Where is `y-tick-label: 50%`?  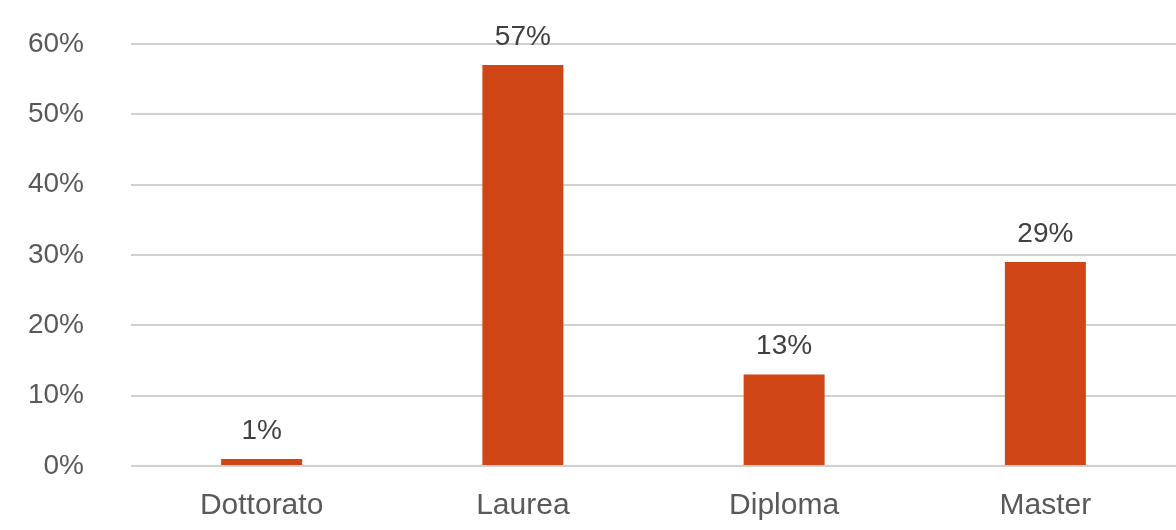
y-tick-label: 50% is located at coordinates (55, 113).